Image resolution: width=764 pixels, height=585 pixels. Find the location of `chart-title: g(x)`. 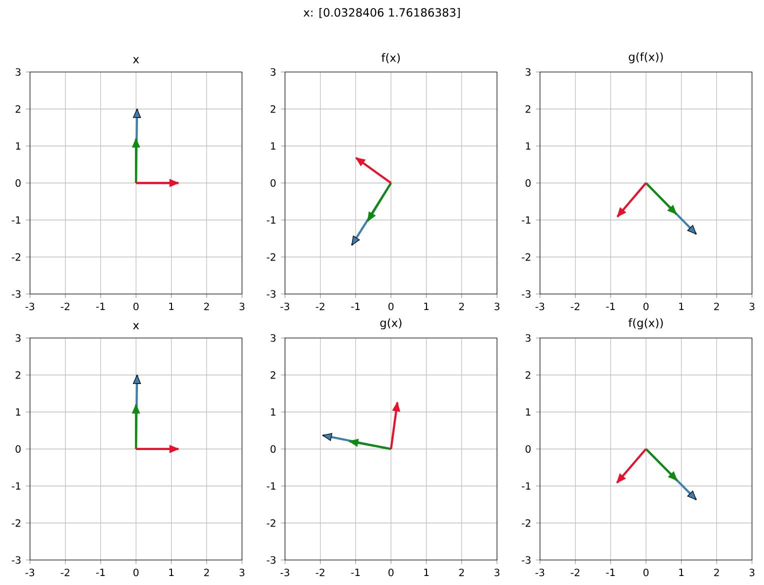

chart-title: g(x) is located at coordinates (391, 324).